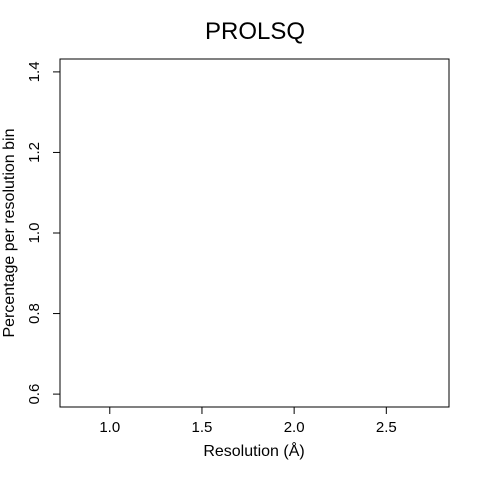 The width and height of the screenshot is (480, 480). I want to click on x-axis-label: Resolution (Å), so click(253, 450).